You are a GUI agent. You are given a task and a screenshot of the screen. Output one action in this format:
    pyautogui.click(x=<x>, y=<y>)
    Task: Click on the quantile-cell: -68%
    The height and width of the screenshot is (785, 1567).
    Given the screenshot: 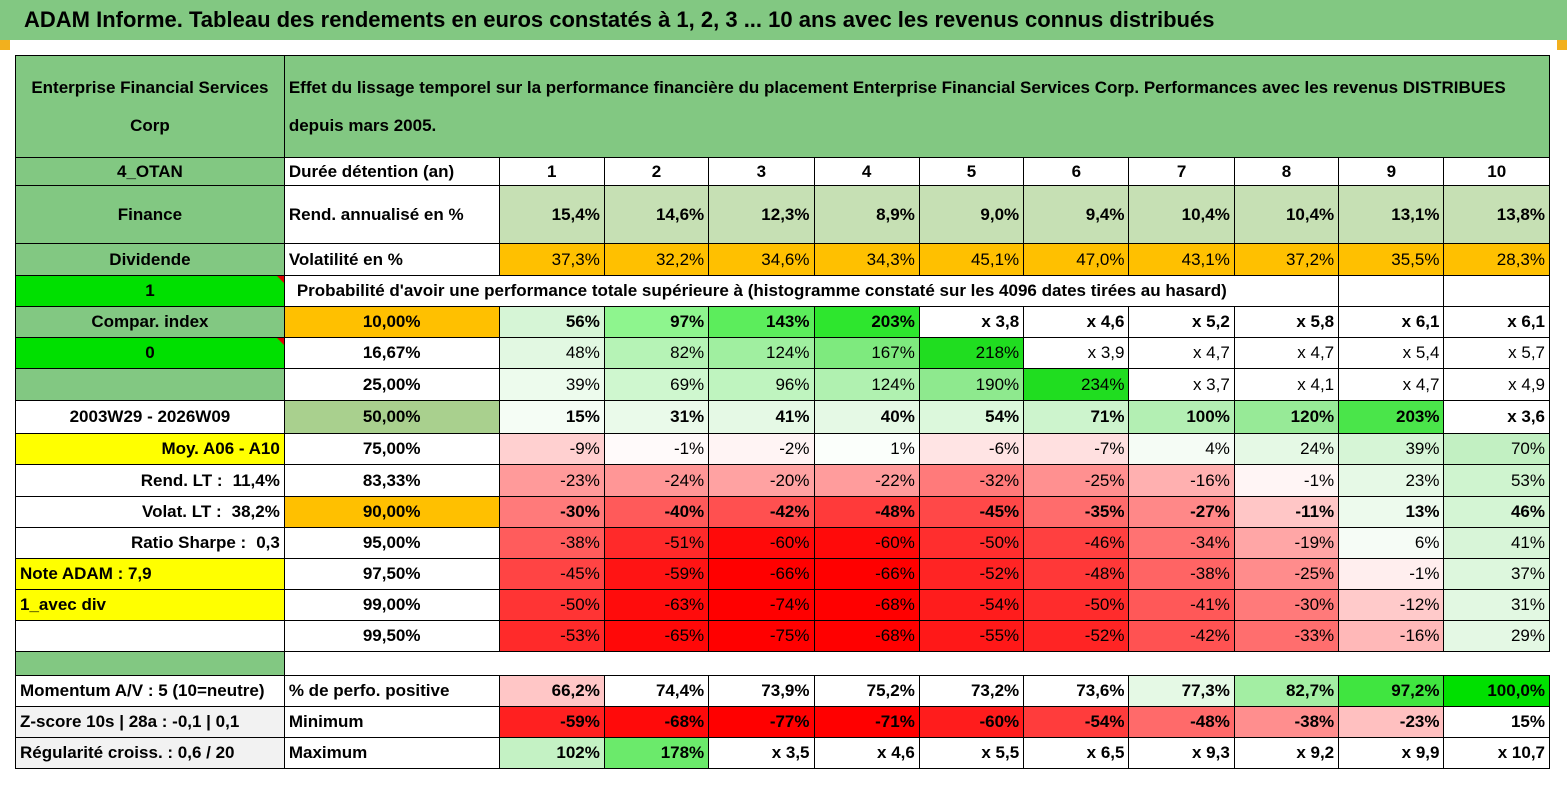 What is the action you would take?
    pyautogui.click(x=866, y=605)
    